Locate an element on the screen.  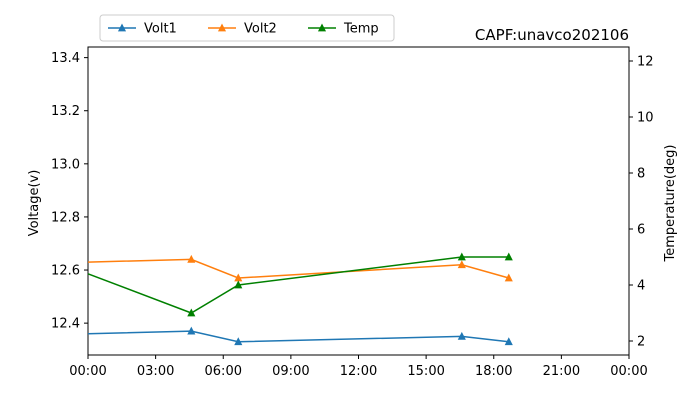
x-tick-label: 06:00 is located at coordinates (223, 371).